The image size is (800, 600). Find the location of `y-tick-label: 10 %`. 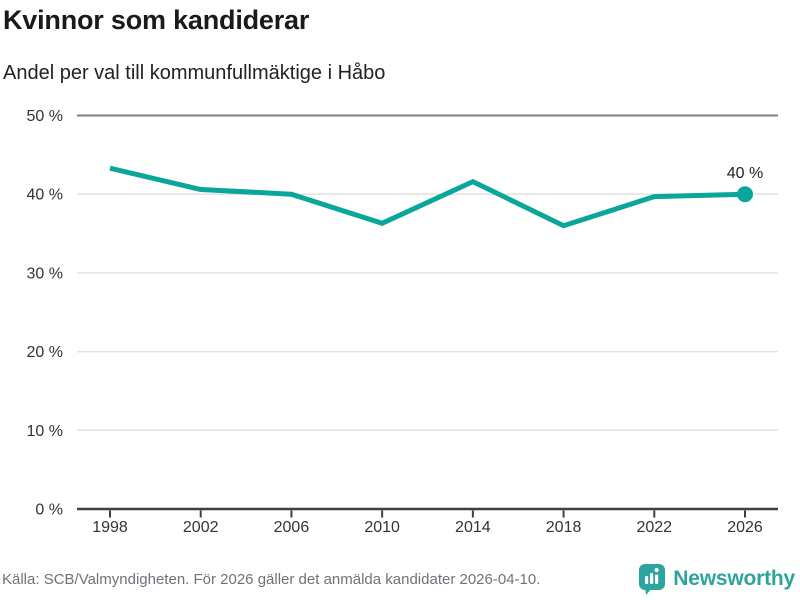

y-tick-label: 10 % is located at coordinates (45, 431).